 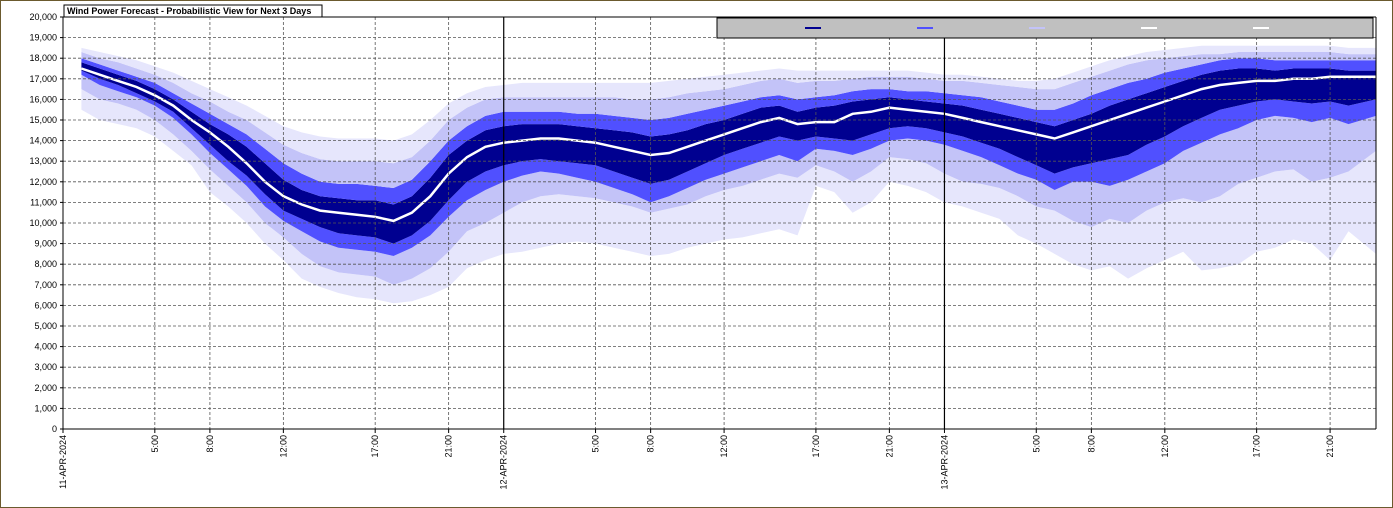 What do you see at coordinates (54, 429) in the screenshot?
I see `y-tick-label: 0` at bounding box center [54, 429].